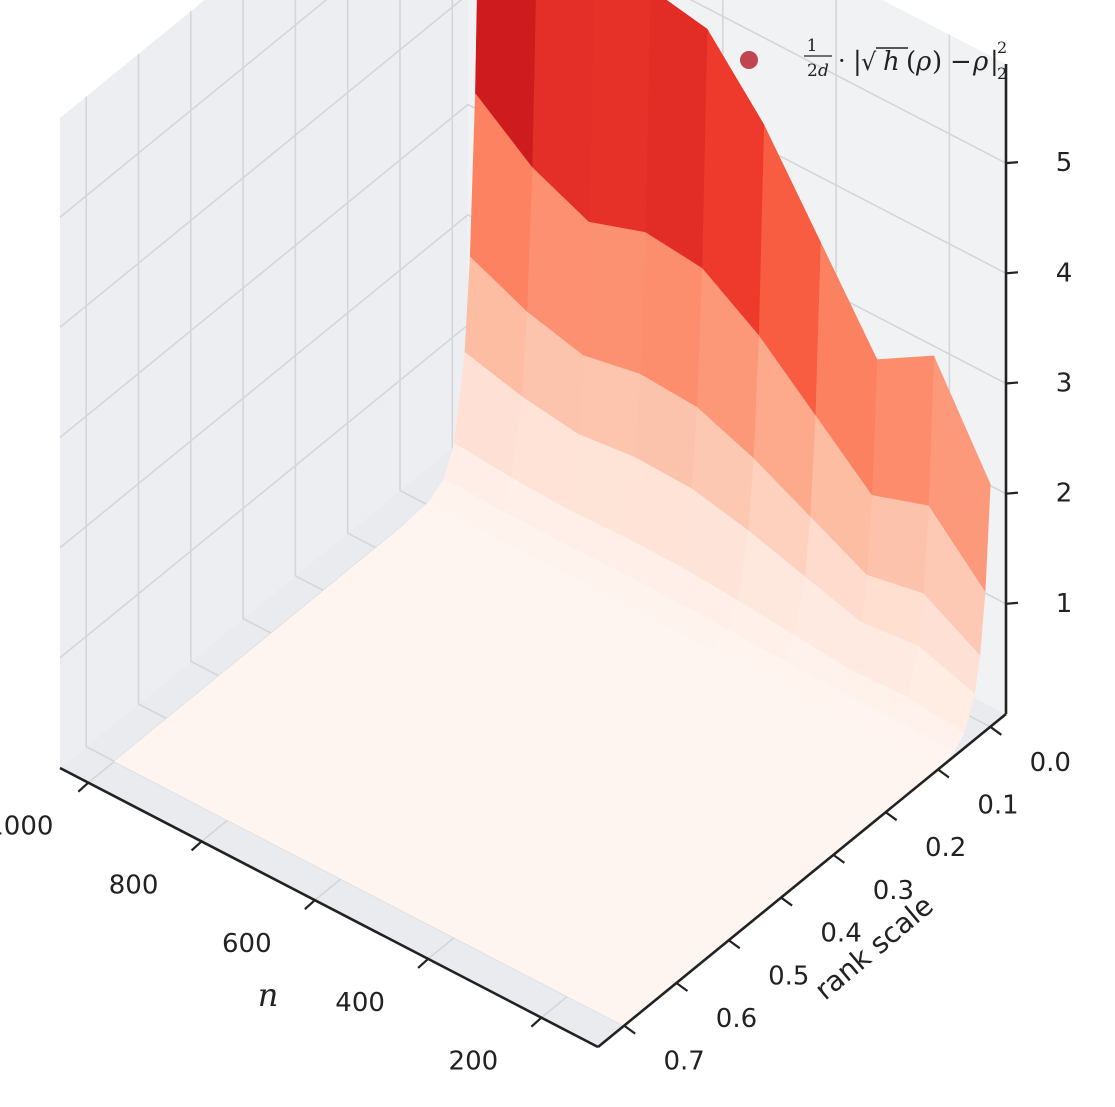 This screenshot has width=1115, height=1107. I want to click on rank-tick-label: 0.4, so click(840, 934).